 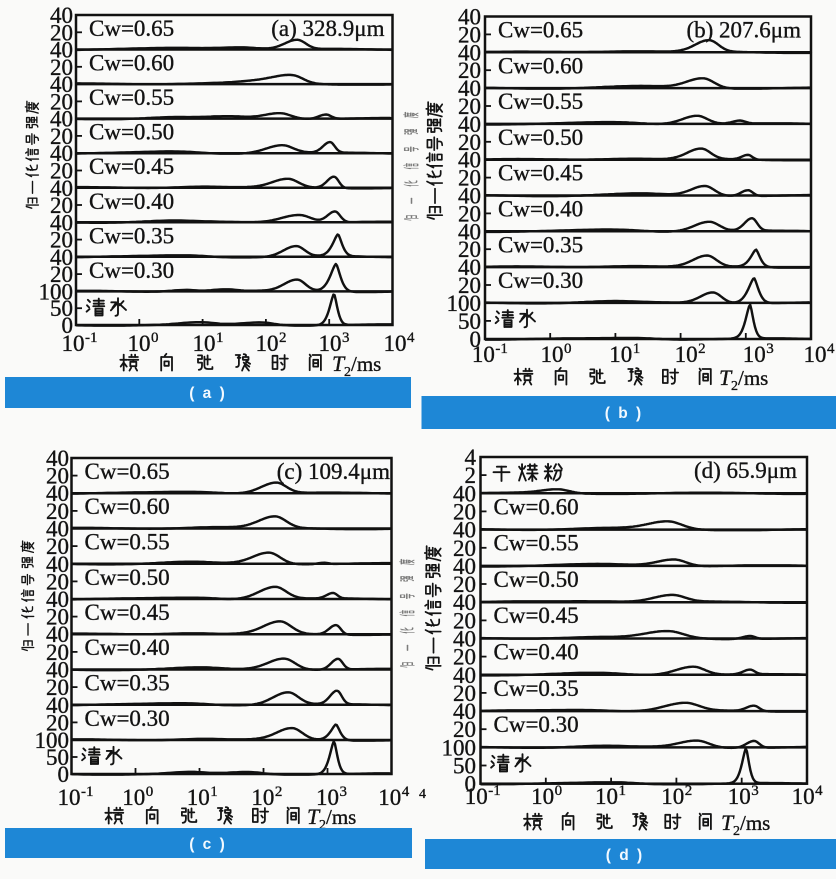 What do you see at coordinates (61, 308) in the screenshot?
I see `svg-text: 50` at bounding box center [61, 308].